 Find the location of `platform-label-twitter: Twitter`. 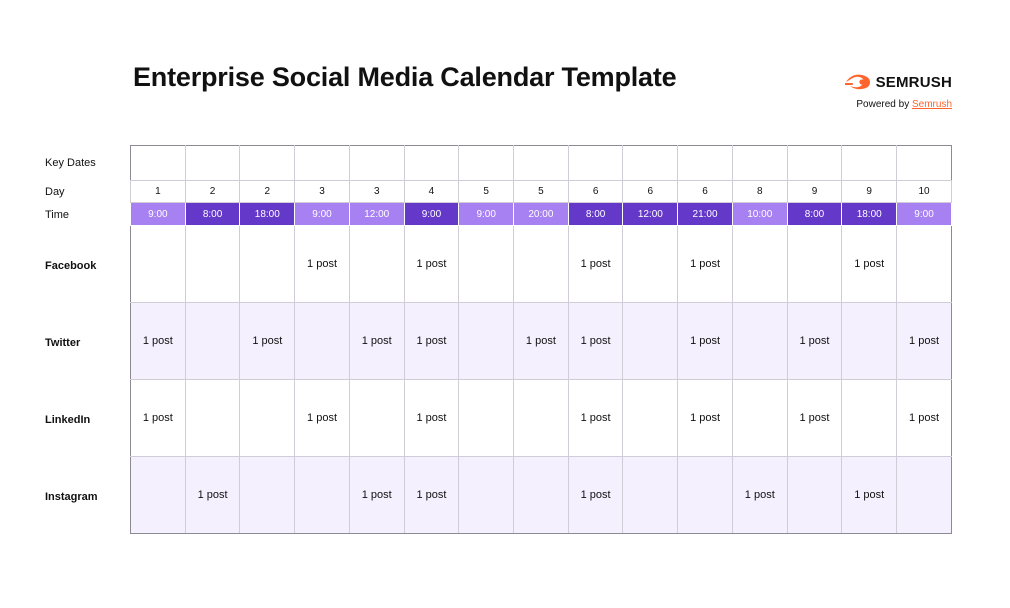

platform-label-twitter: Twitter is located at coordinates (63, 343).